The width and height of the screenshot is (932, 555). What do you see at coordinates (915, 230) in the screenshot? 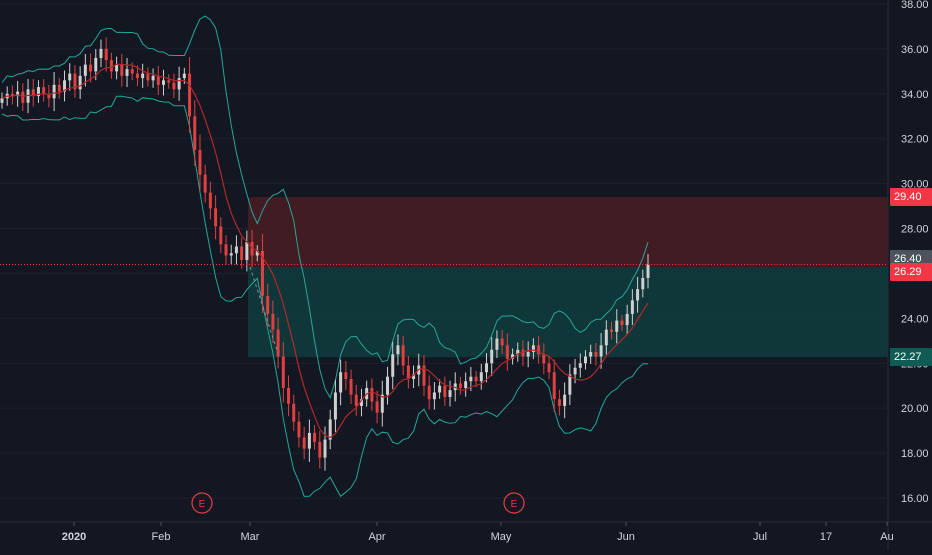
I see `price-tick-label: 28.00` at bounding box center [915, 230].